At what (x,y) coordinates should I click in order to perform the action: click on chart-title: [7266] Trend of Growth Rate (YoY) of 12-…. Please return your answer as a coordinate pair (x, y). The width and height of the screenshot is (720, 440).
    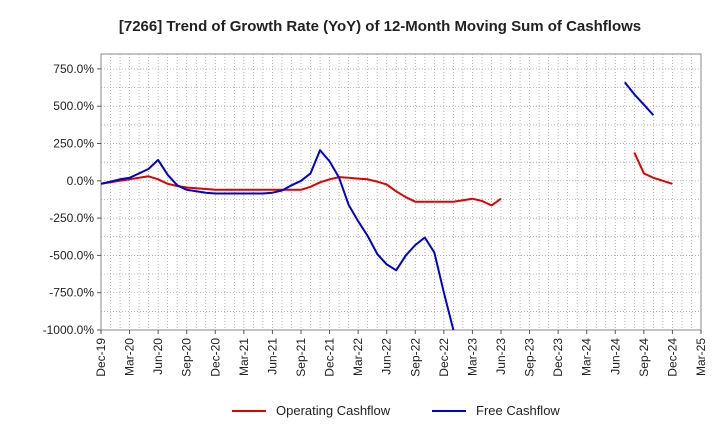
    Looking at the image, I should click on (380, 26).